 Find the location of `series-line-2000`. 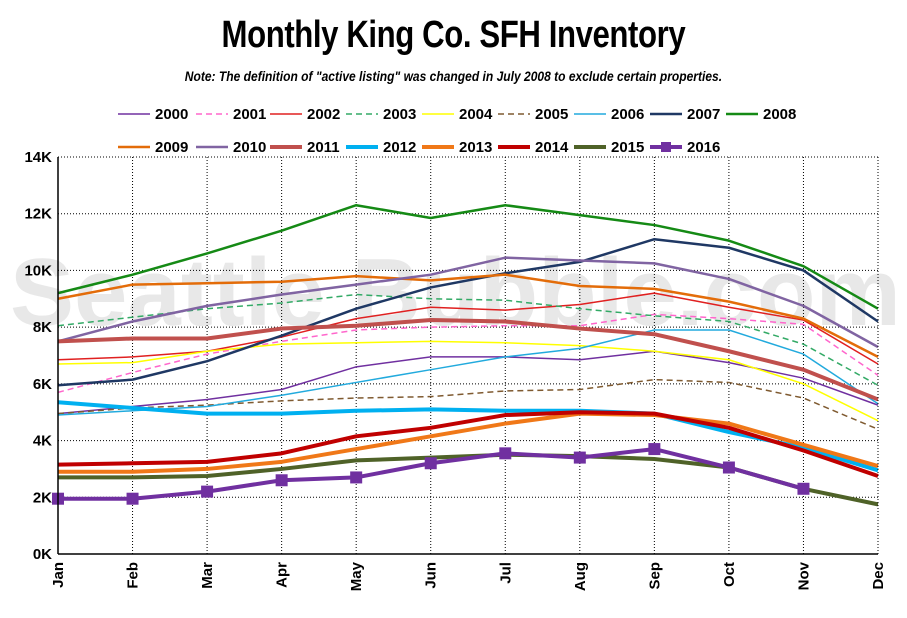

series-line-2000 is located at coordinates (468, 382).